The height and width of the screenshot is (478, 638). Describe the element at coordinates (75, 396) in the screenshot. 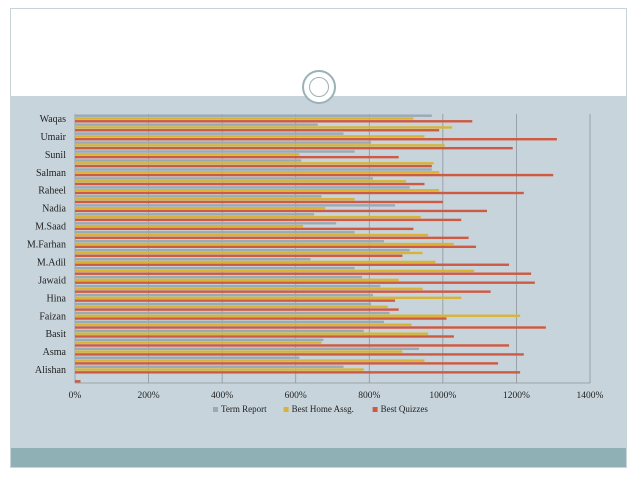

I see `x-tick-label: 0%` at that location.